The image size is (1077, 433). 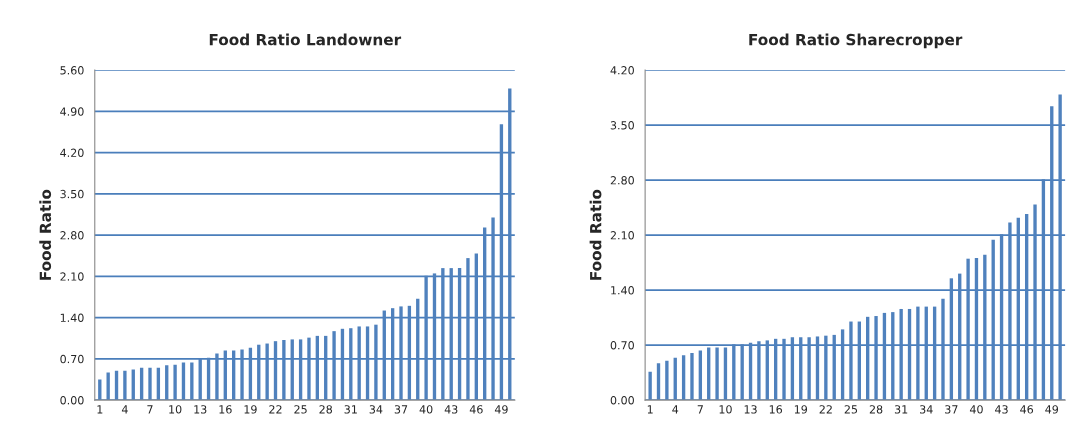 I want to click on y-tick-label: 5.60, so click(x=72, y=70).